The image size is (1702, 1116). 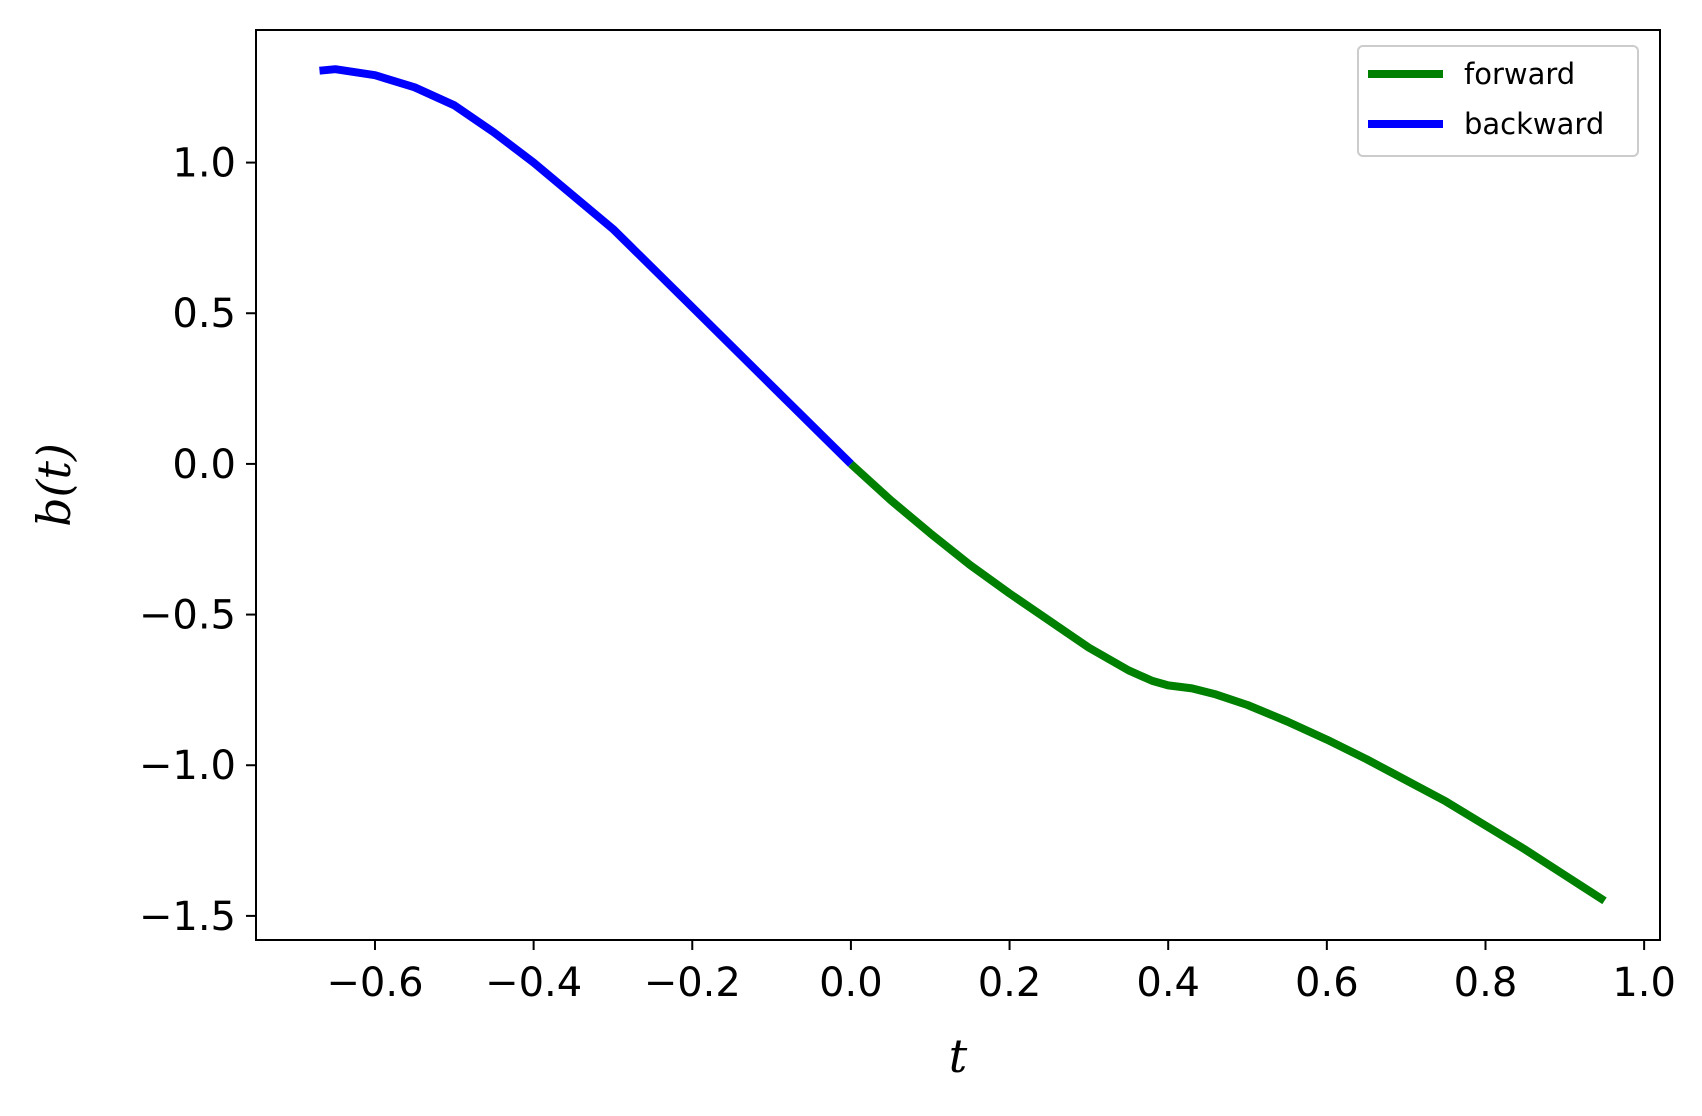 I want to click on y-tick-label: −1.0, so click(x=187, y=766).